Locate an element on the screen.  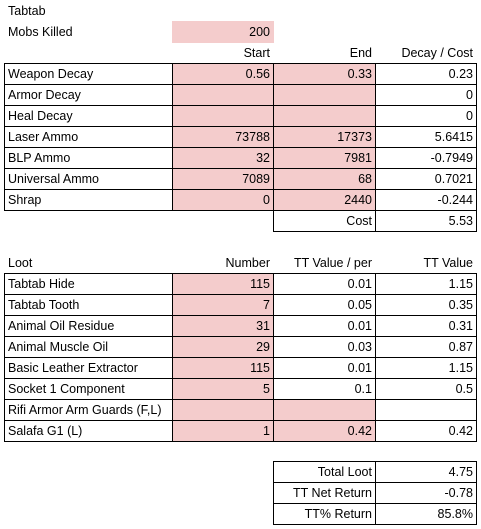
value-cell: 0.56 is located at coordinates (223, 74).